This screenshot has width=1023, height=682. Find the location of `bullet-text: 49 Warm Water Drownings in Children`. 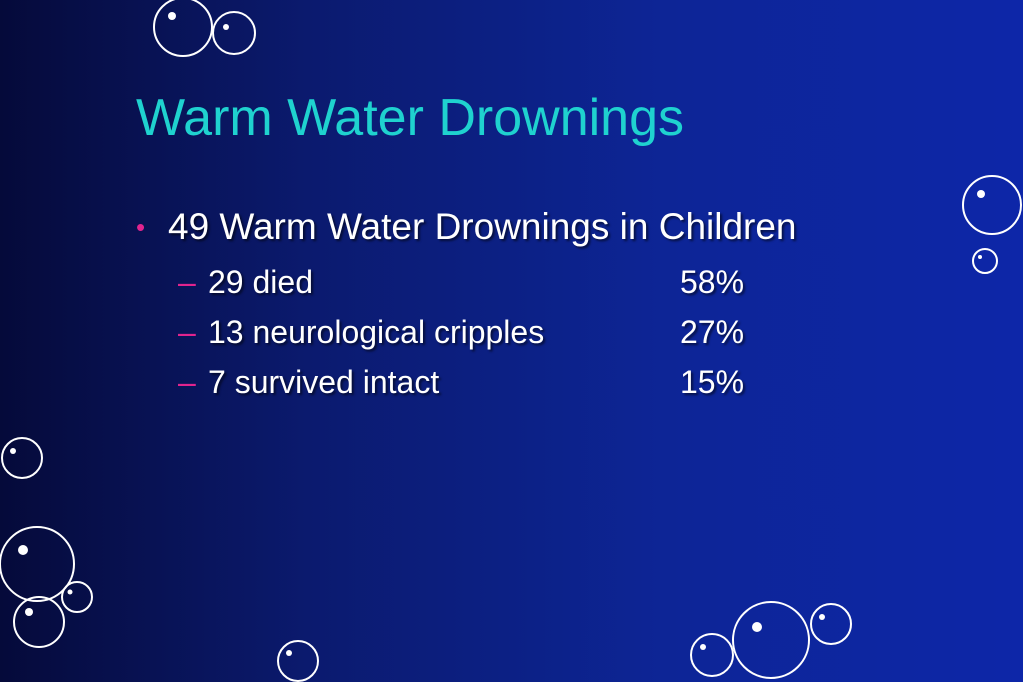

bullet-text: 49 Warm Water Drownings in Children is located at coordinates (482, 226).